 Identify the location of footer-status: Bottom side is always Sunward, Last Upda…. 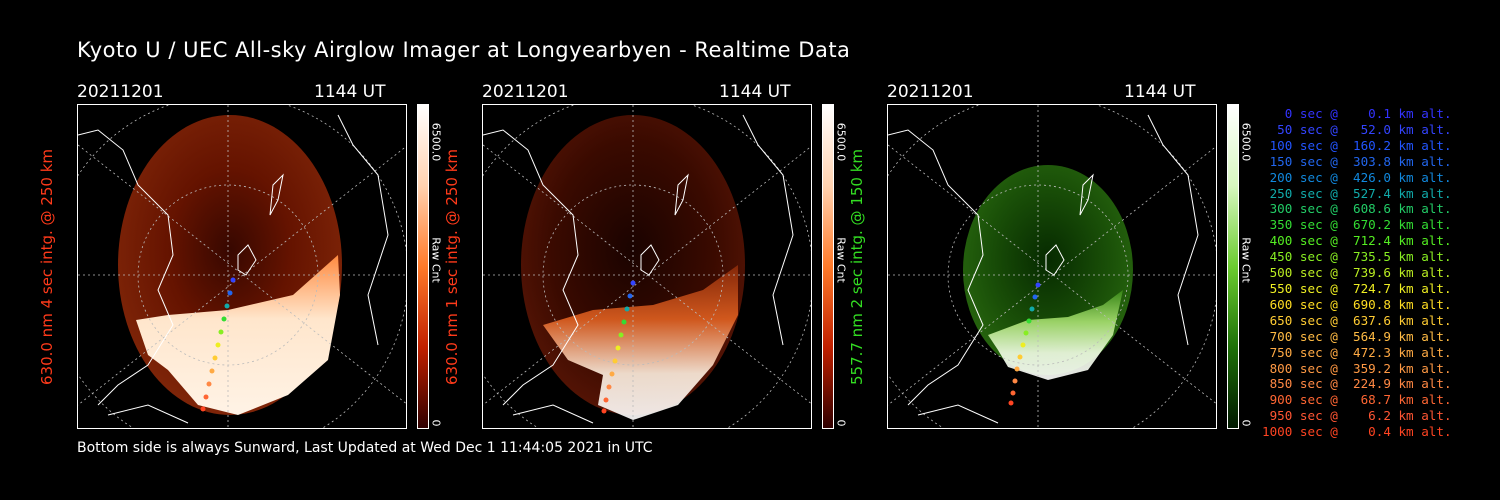
(365, 448).